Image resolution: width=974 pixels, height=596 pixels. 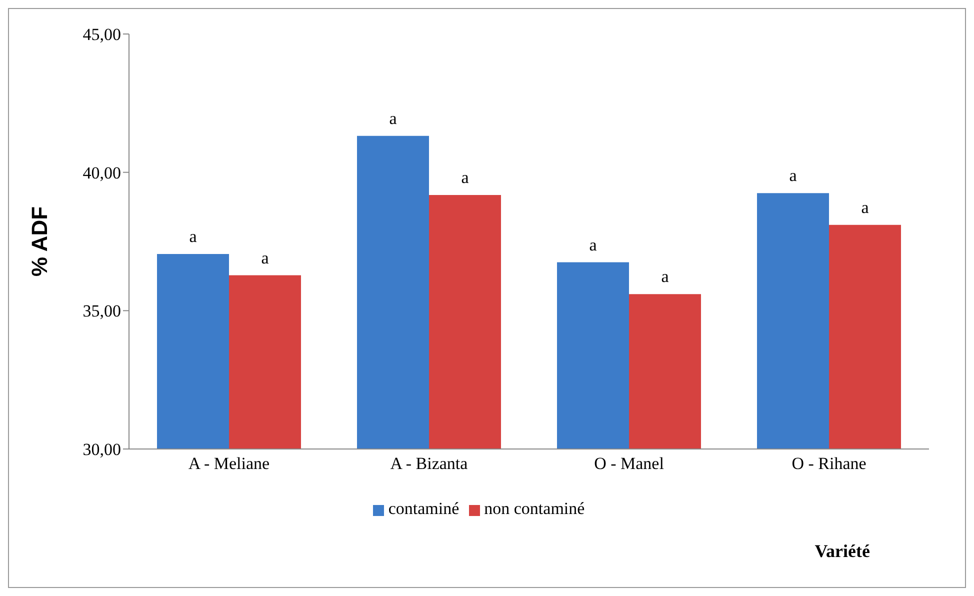 I want to click on y-tick-label: 35,00, so click(x=101, y=311).